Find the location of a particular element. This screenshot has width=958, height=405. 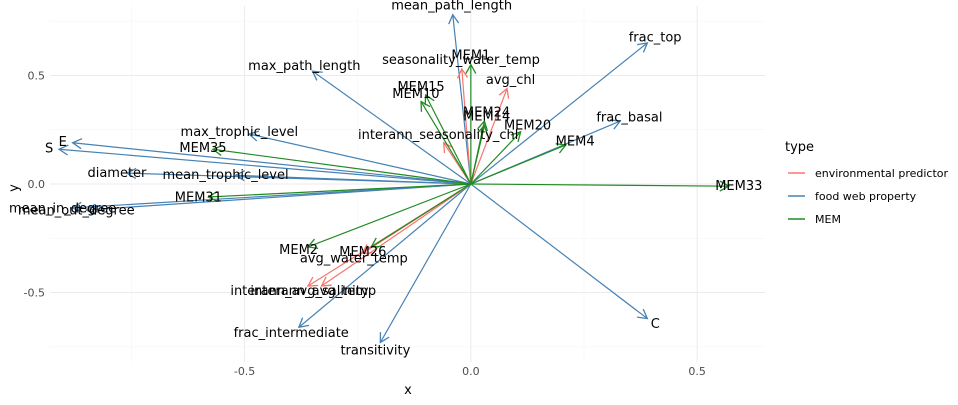

arrow-label-interann-avg-salinity: interann_avg_salinity is located at coordinates (299, 291).